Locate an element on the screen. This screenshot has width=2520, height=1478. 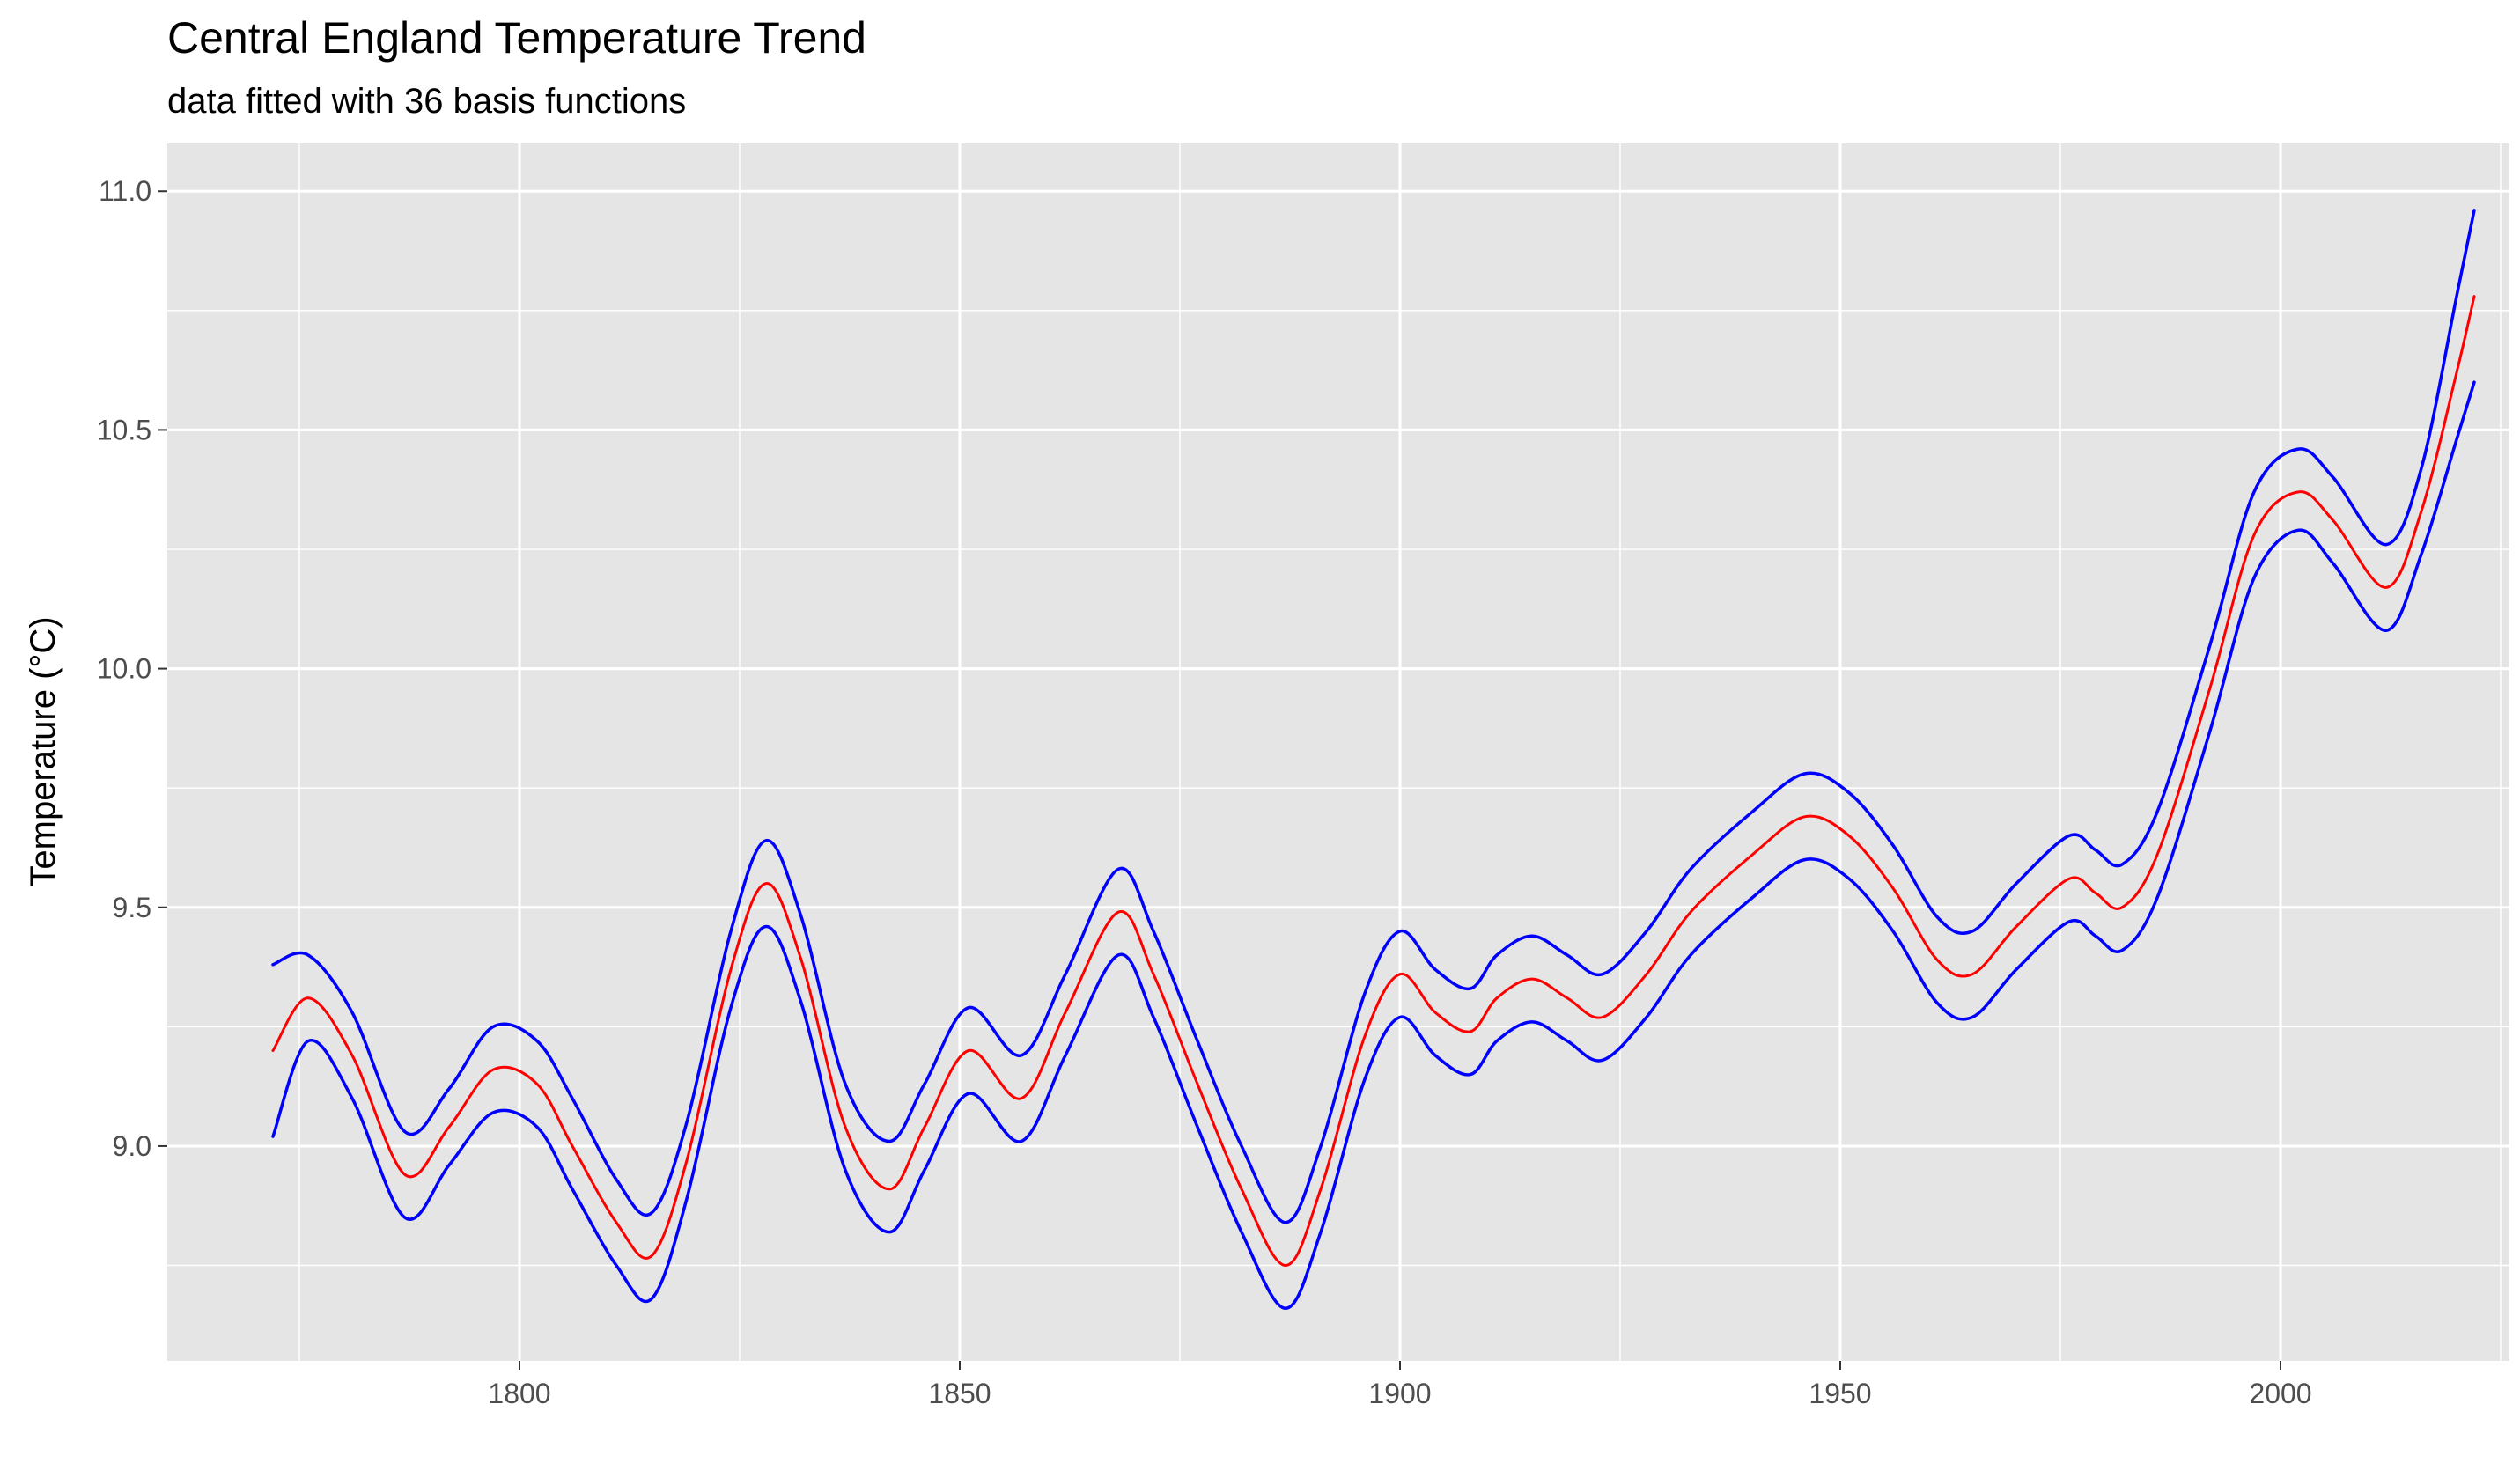
chart-title: Central England Temperature Trend is located at coordinates (516, 38).